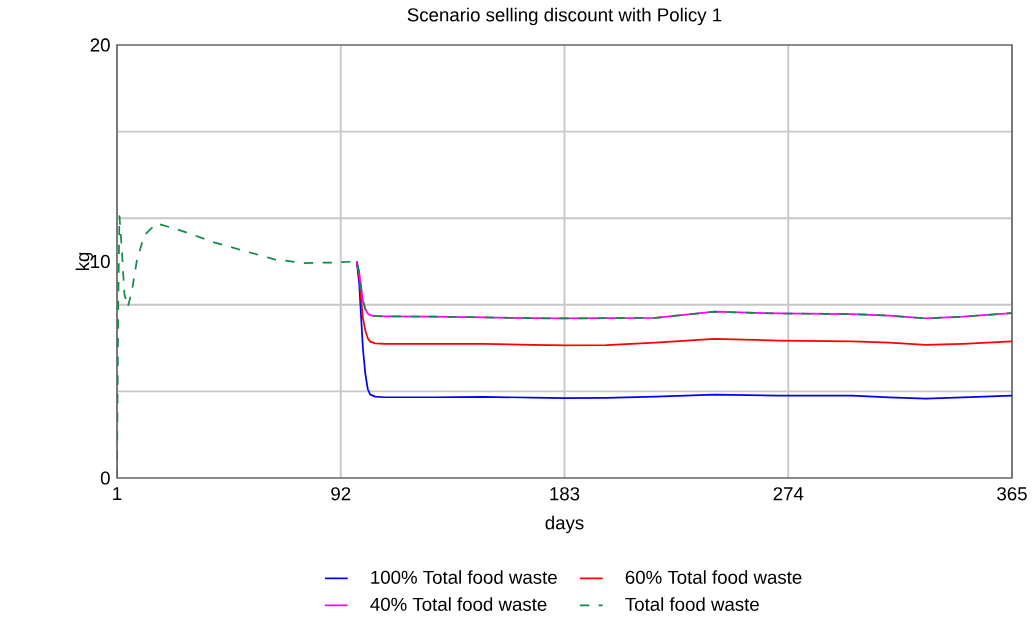 The height and width of the screenshot is (628, 1034). I want to click on legend-label: 60% Total food waste, so click(713, 577).